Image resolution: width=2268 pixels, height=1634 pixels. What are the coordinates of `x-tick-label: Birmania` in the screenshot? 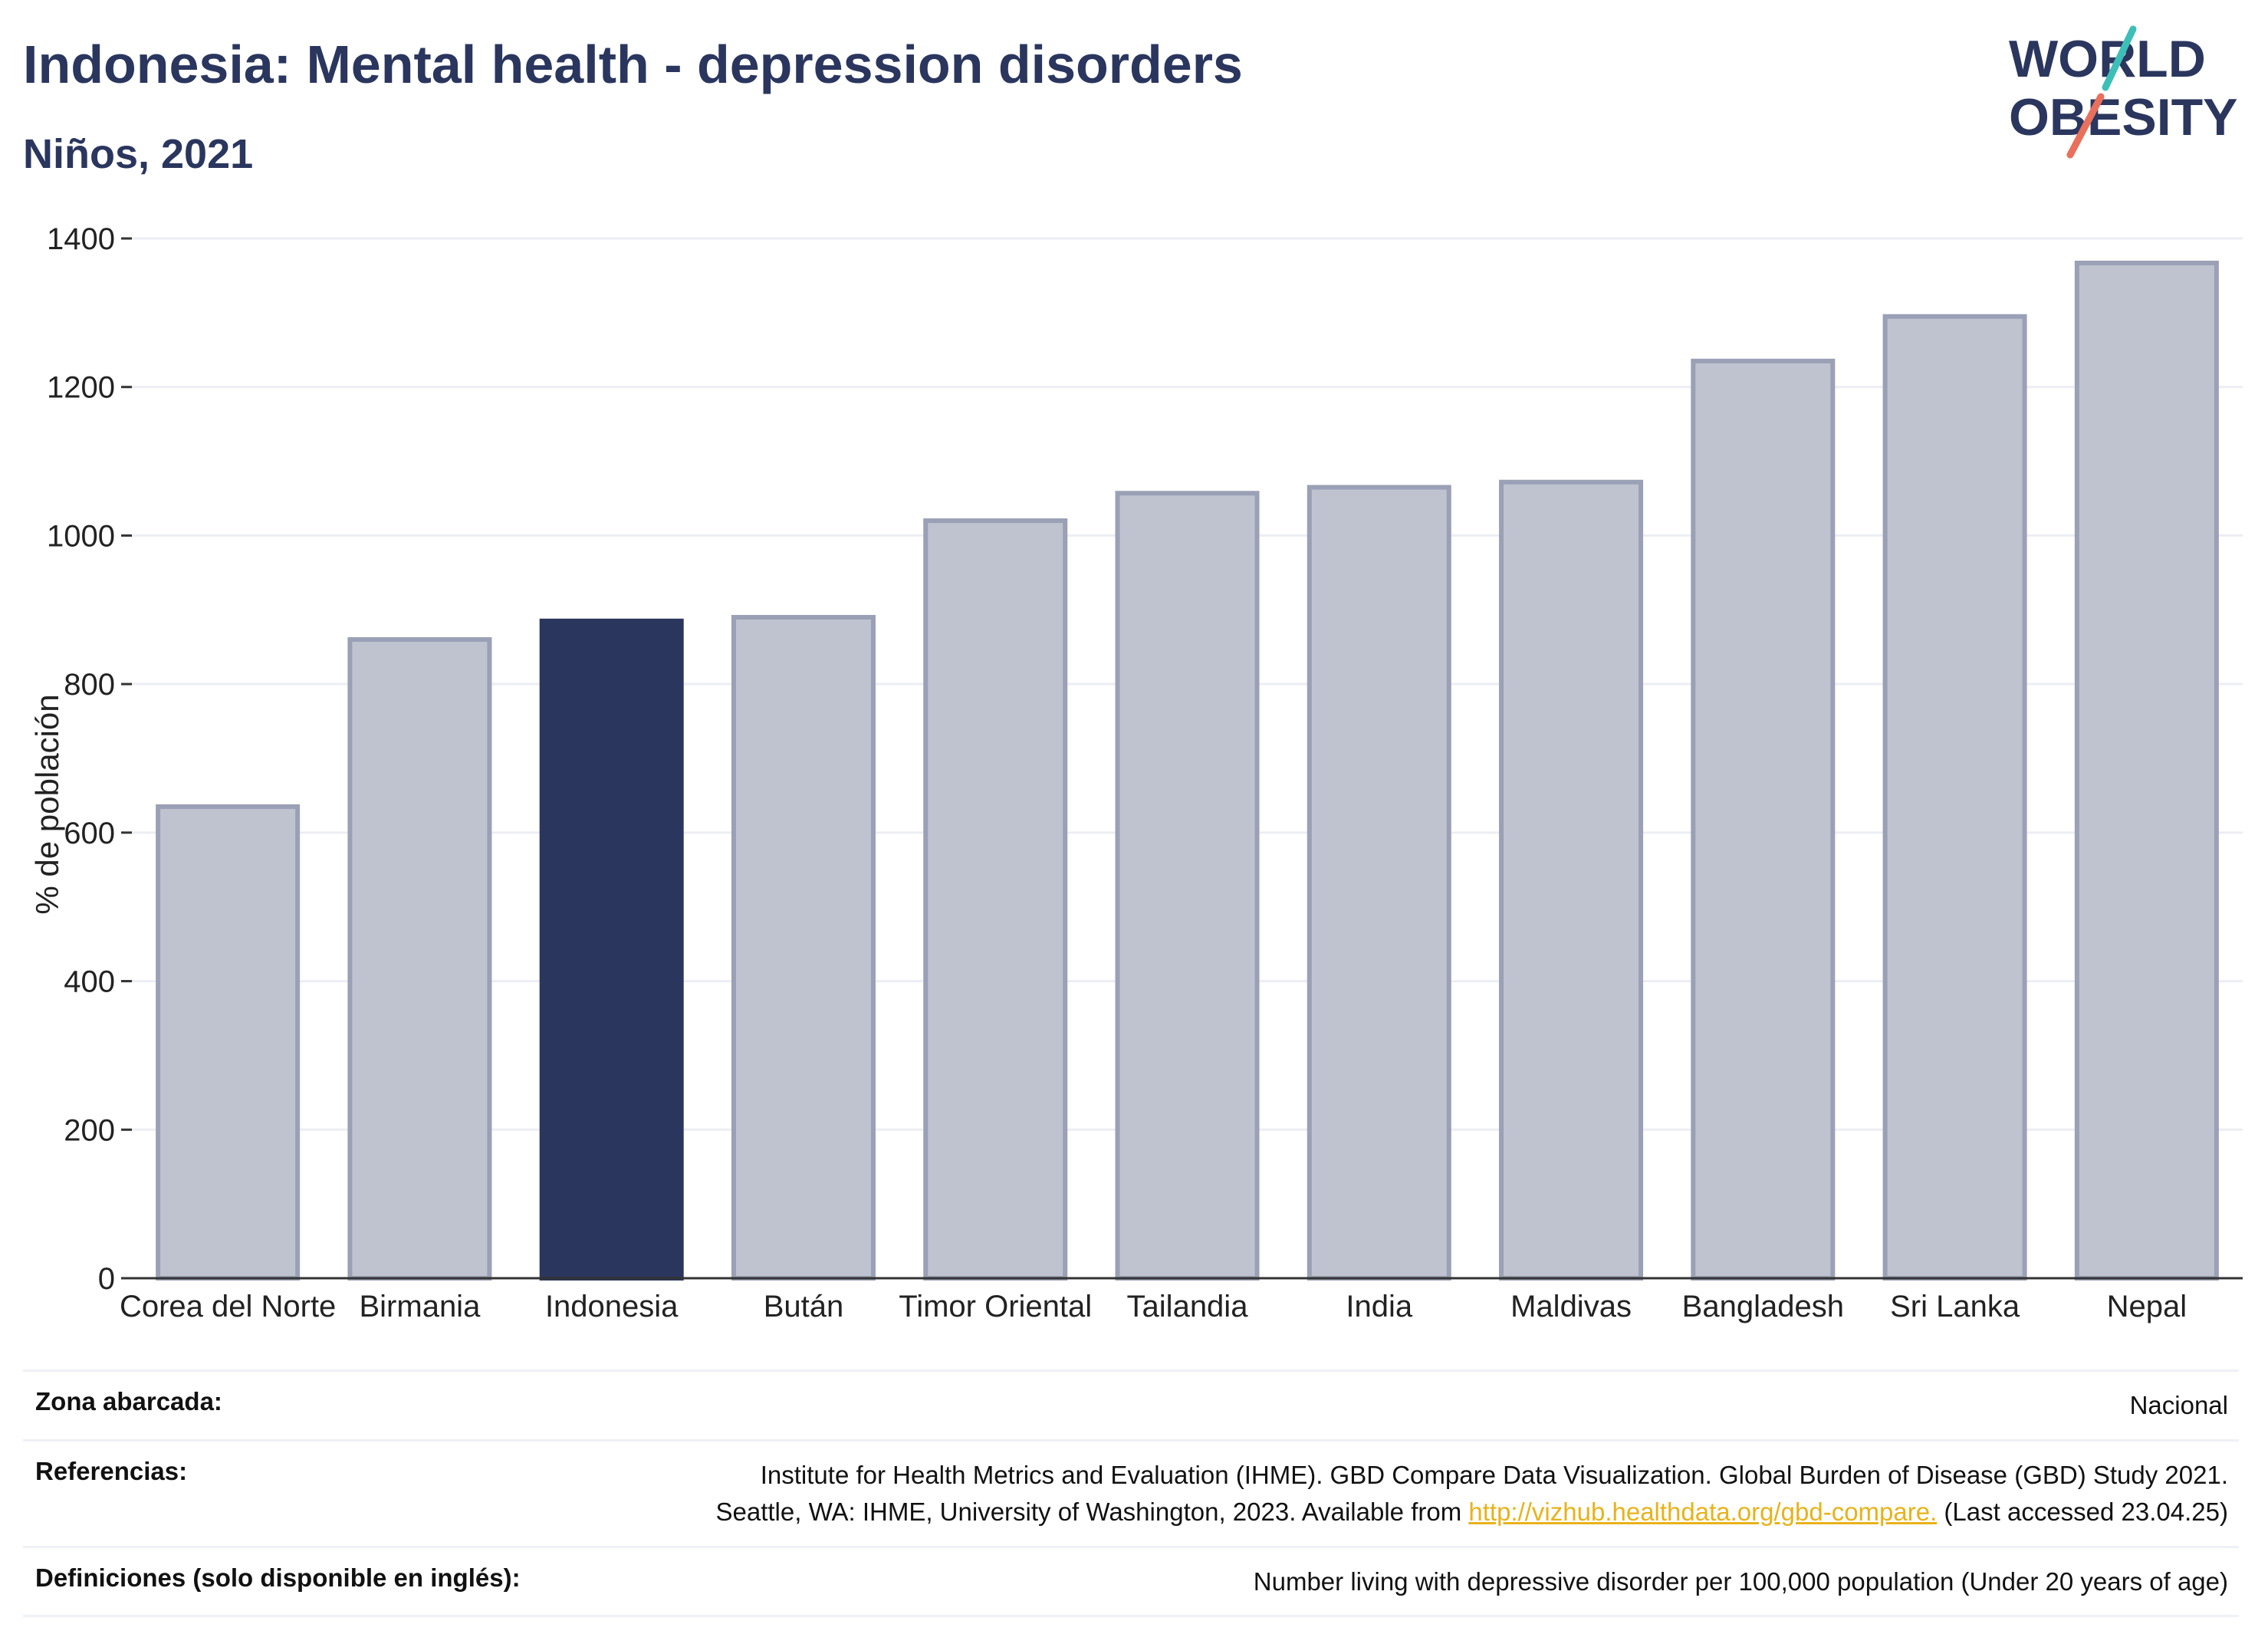 It's located at (420, 1307).